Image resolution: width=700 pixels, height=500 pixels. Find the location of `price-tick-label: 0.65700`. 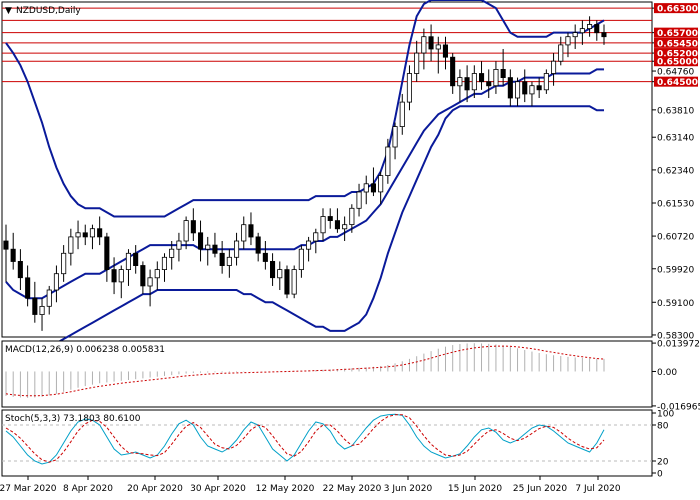

price-tick-label: 0.65700 is located at coordinates (677, 34).